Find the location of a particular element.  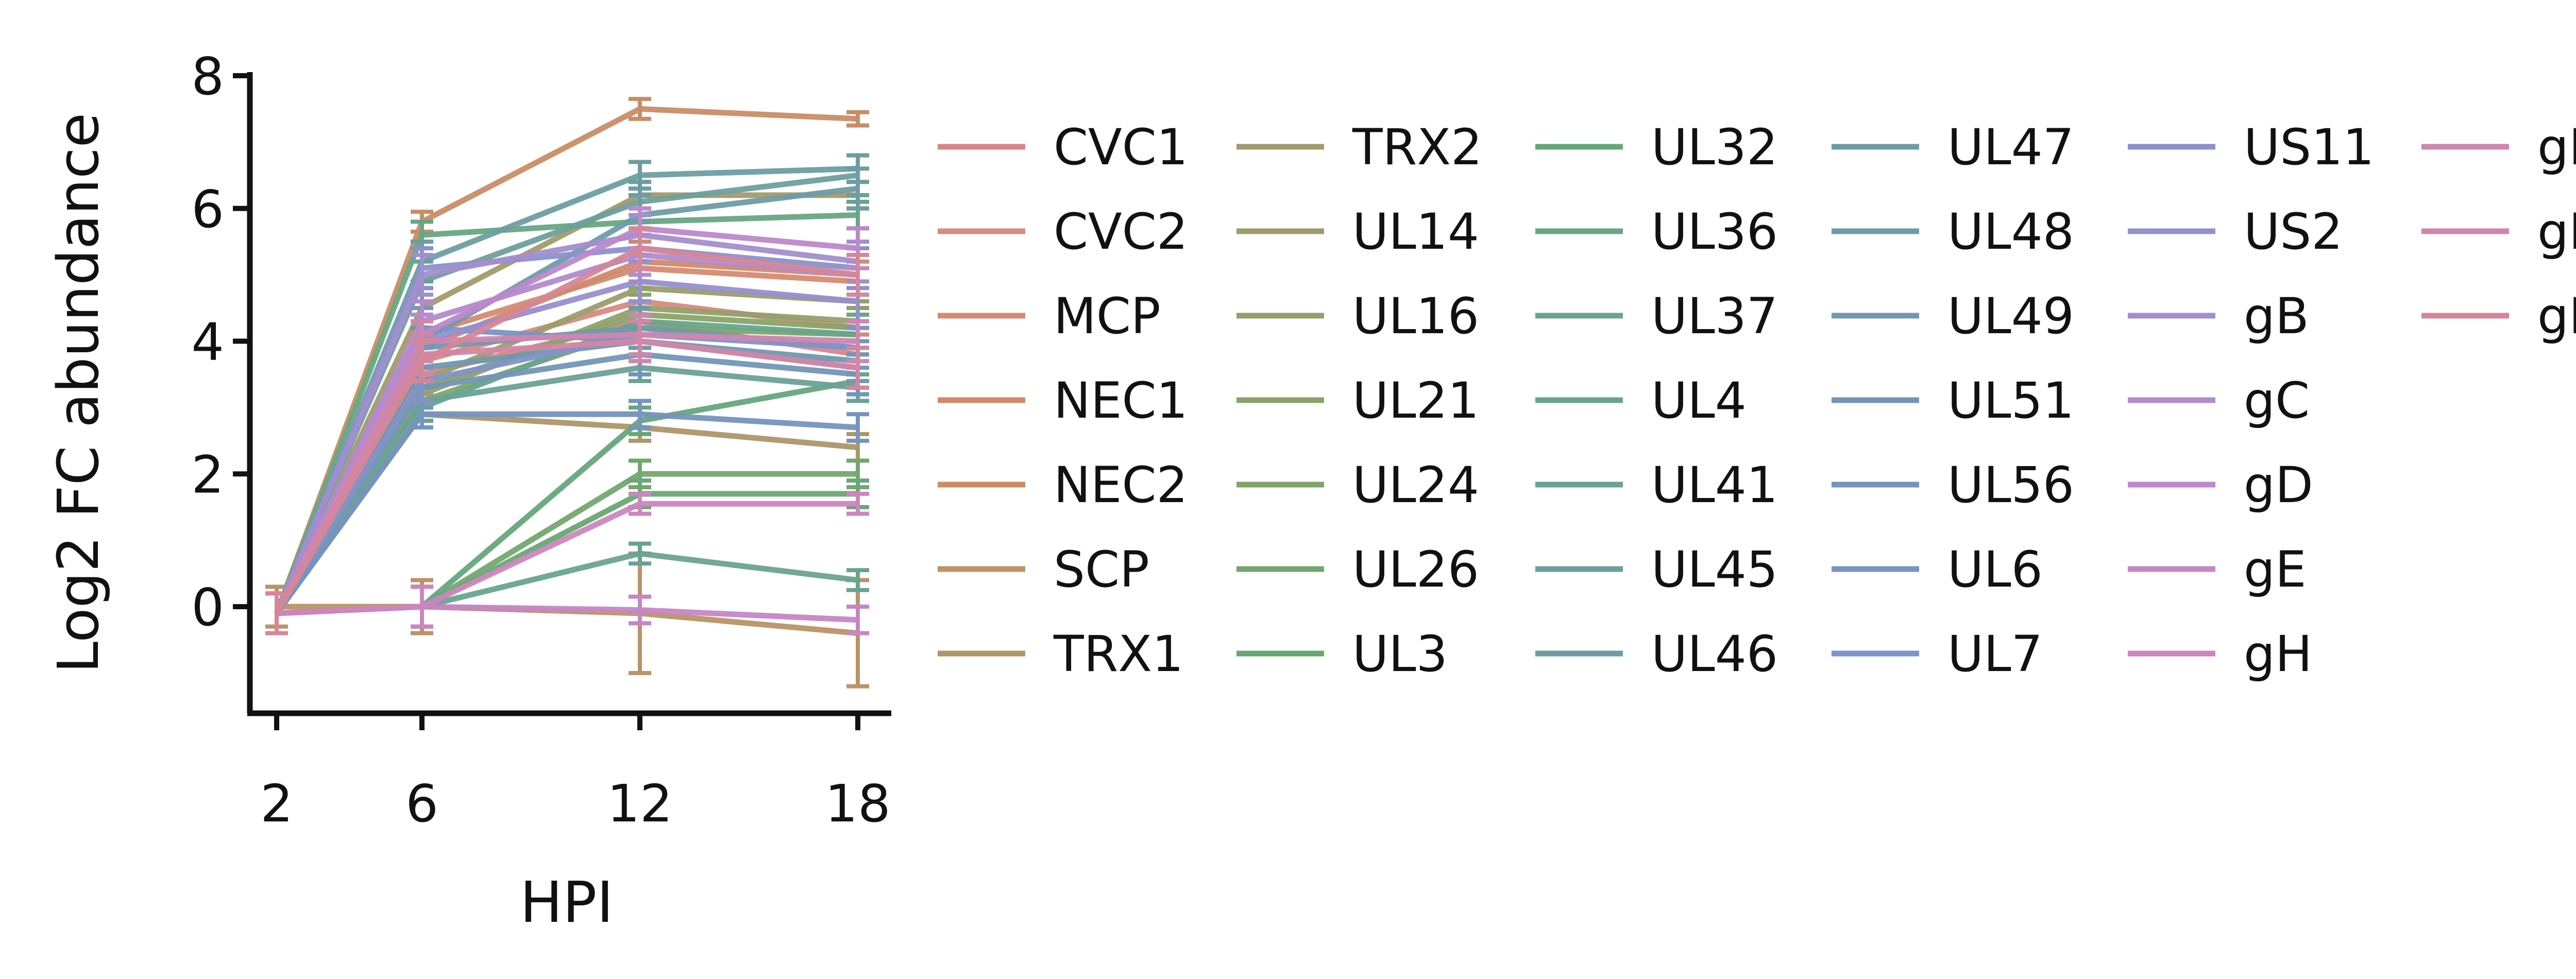

legend-label: UL45 is located at coordinates (1714, 569).